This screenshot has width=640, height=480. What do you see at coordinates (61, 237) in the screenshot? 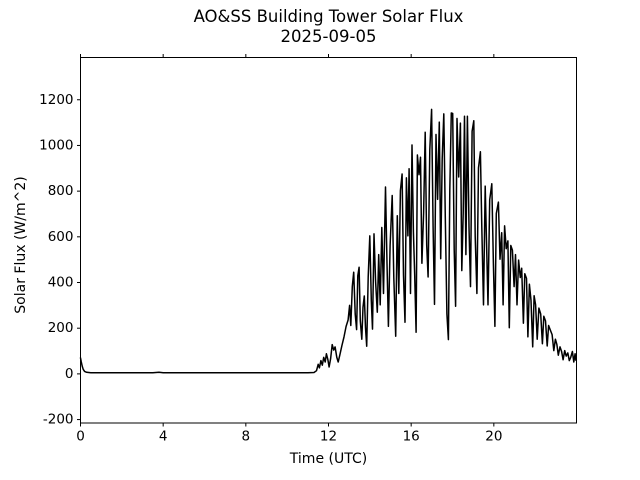
I see `y-tick-label: 600` at bounding box center [61, 237].